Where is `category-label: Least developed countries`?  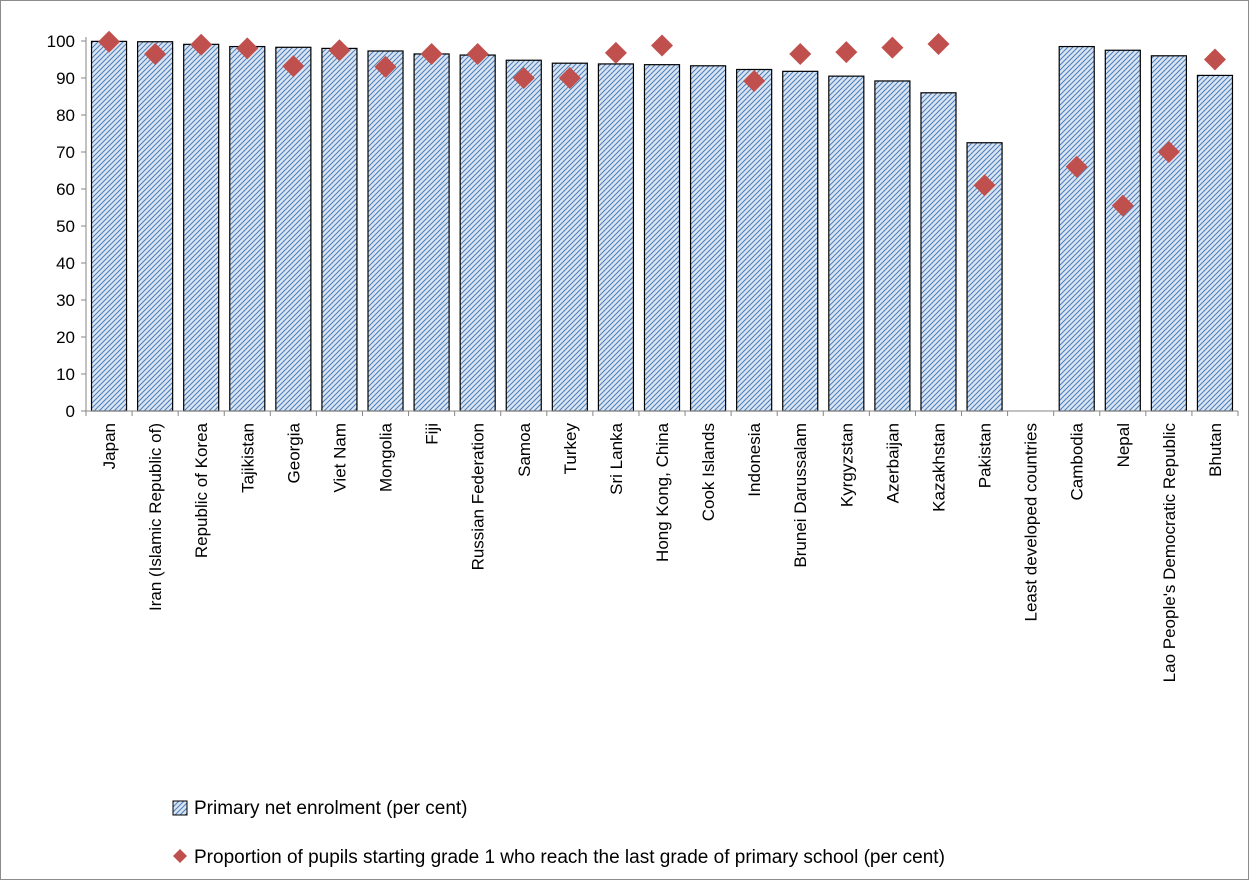 category-label: Least developed countries is located at coordinates (1031, 522).